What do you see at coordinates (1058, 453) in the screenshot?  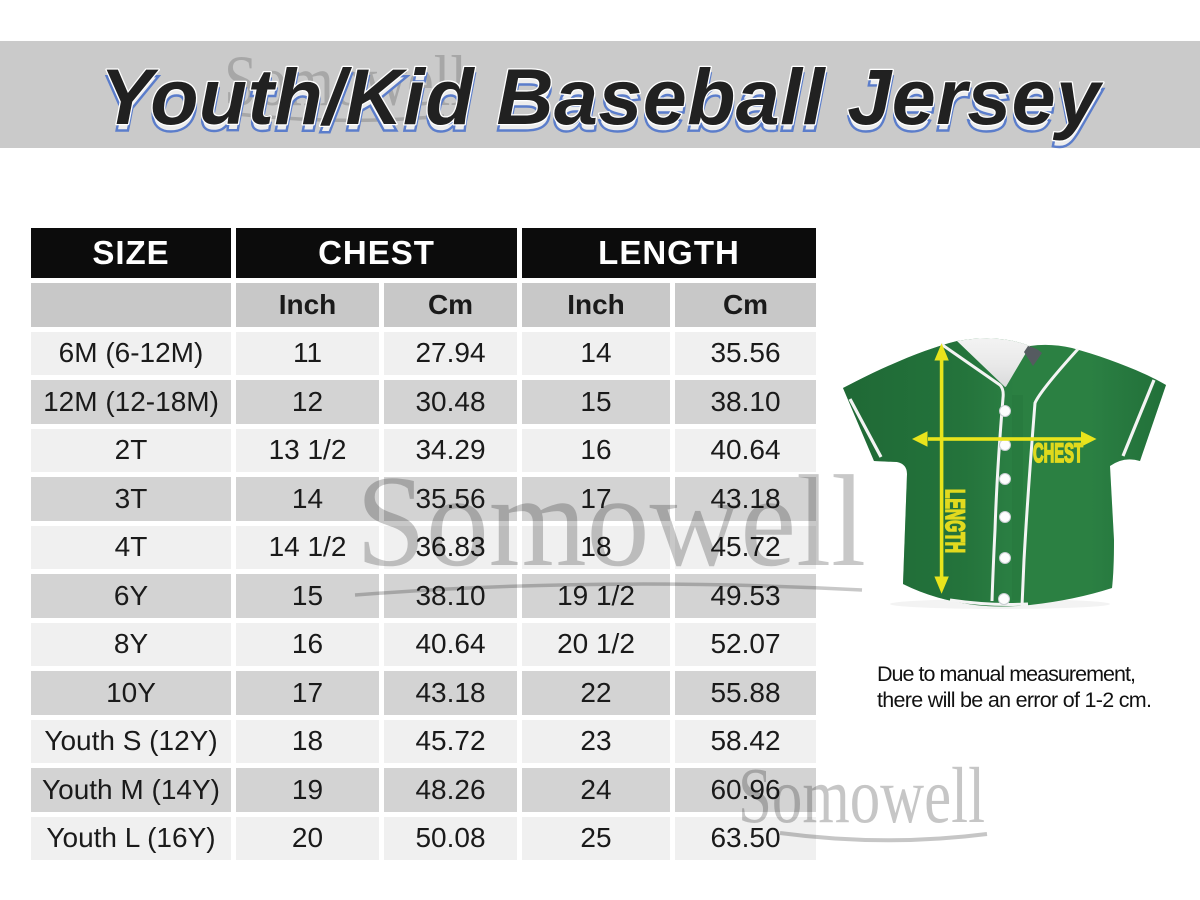 I see `svg-text: CHEST` at bounding box center [1058, 453].